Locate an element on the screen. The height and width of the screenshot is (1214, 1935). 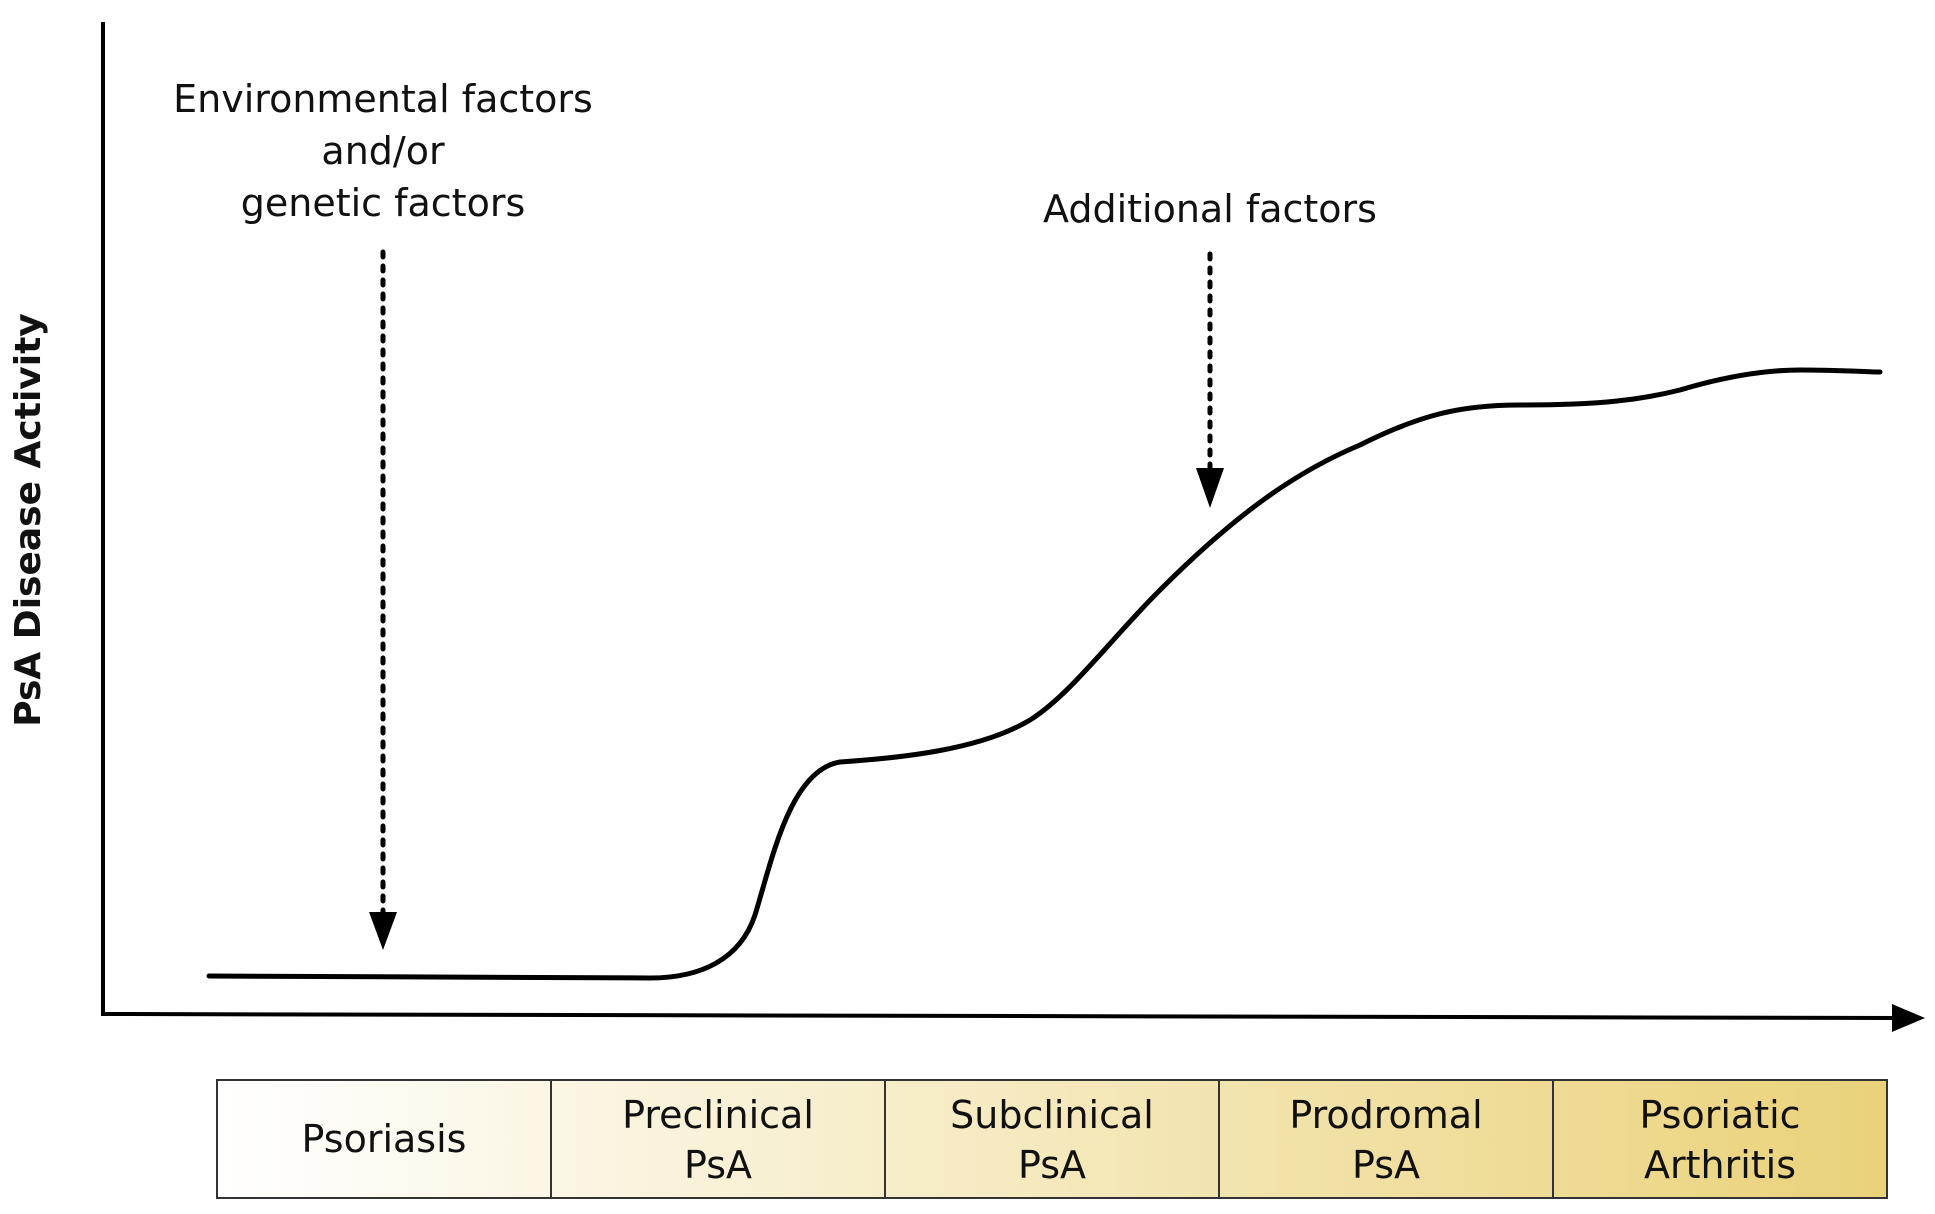
additional-annotation: Additional factors is located at coordinates (1210, 347).